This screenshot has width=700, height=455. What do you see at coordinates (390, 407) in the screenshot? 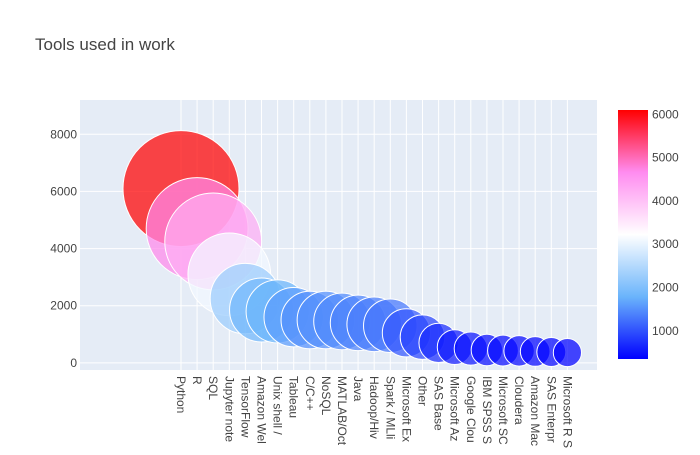
I see `x-tick-label: Spark / MLli` at bounding box center [390, 407].